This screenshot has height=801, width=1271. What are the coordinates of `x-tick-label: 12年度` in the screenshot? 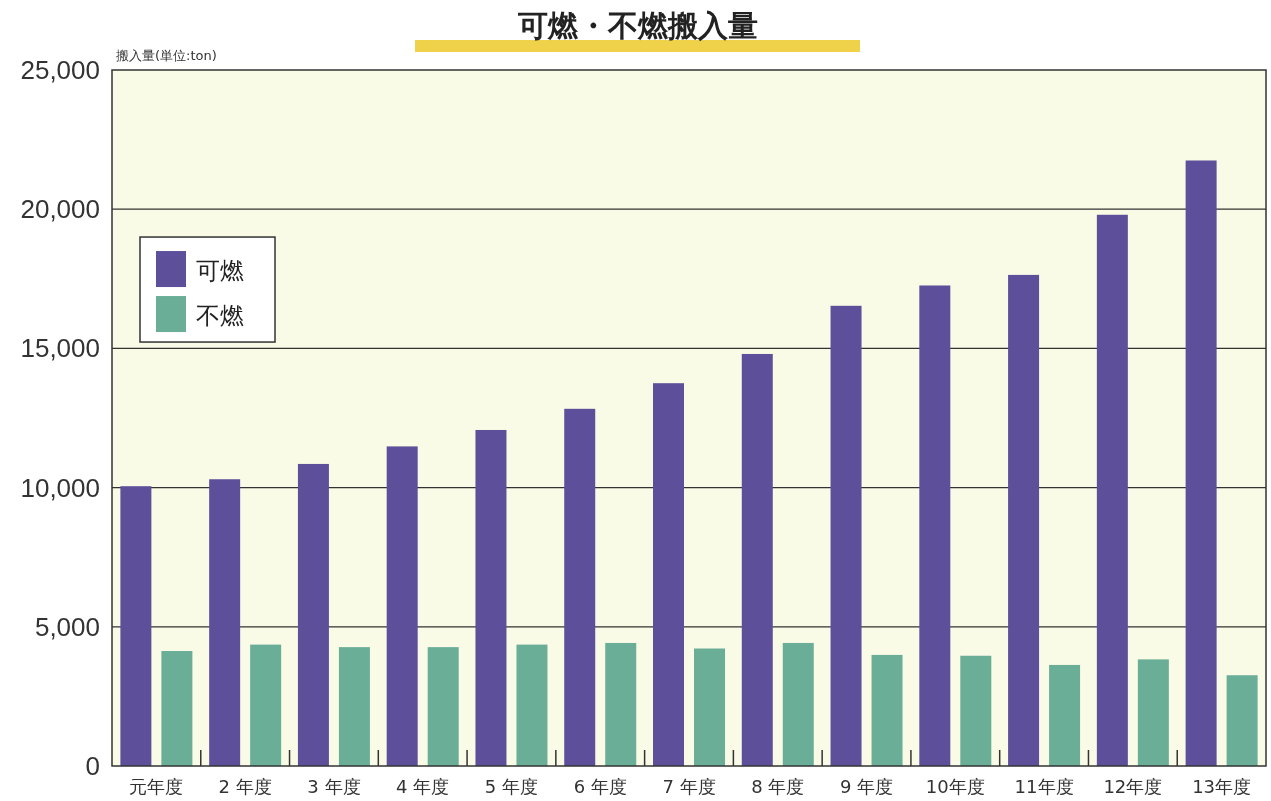 It's located at (1133, 786).